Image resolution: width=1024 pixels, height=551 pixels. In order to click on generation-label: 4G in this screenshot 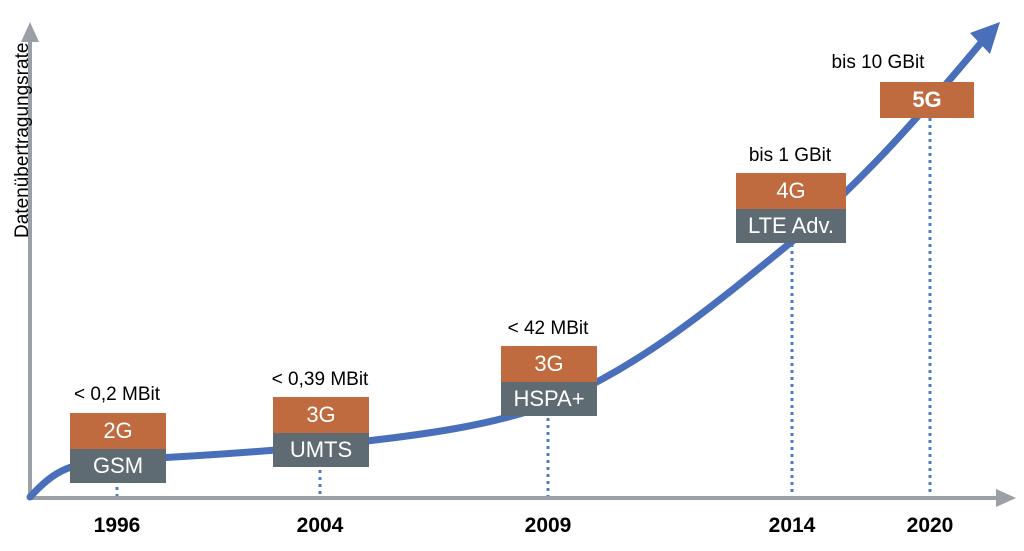, I will do `click(791, 191)`.